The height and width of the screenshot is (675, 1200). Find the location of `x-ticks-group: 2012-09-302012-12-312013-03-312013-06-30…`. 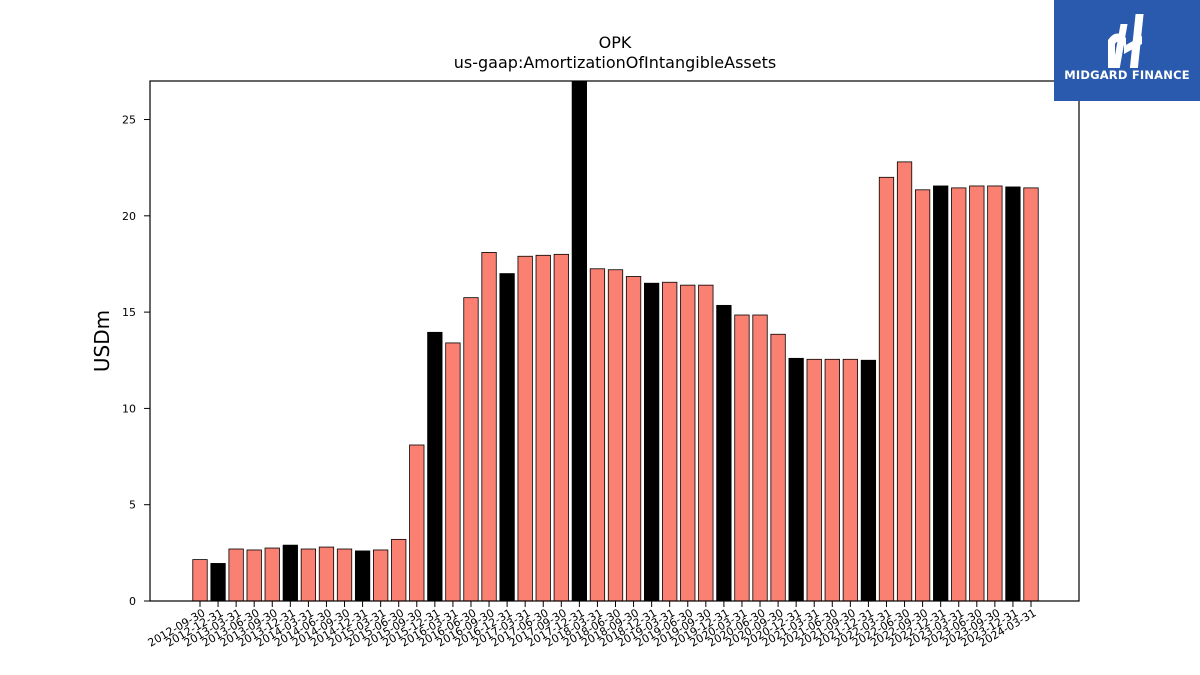

x-ticks-group: 2012-09-302012-12-312013-03-312013-06-30… is located at coordinates (592, 625).